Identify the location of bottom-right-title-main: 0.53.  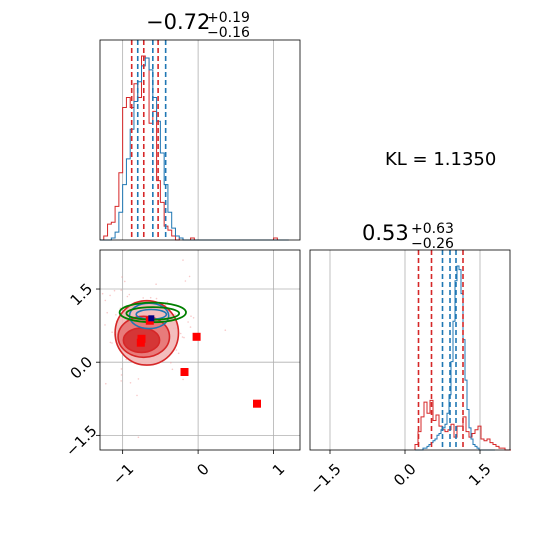
(385, 233).